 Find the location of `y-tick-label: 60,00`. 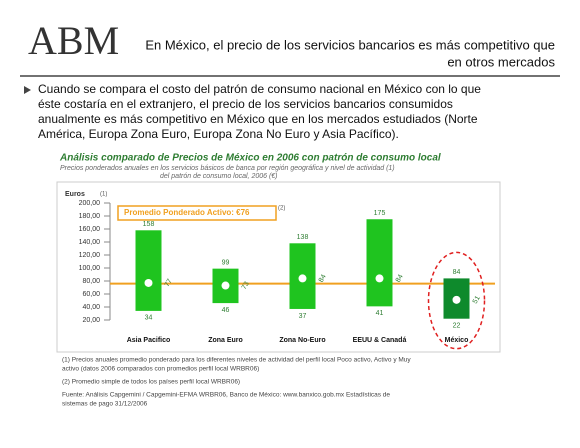

y-tick-label: 60,00 is located at coordinates (91, 294).